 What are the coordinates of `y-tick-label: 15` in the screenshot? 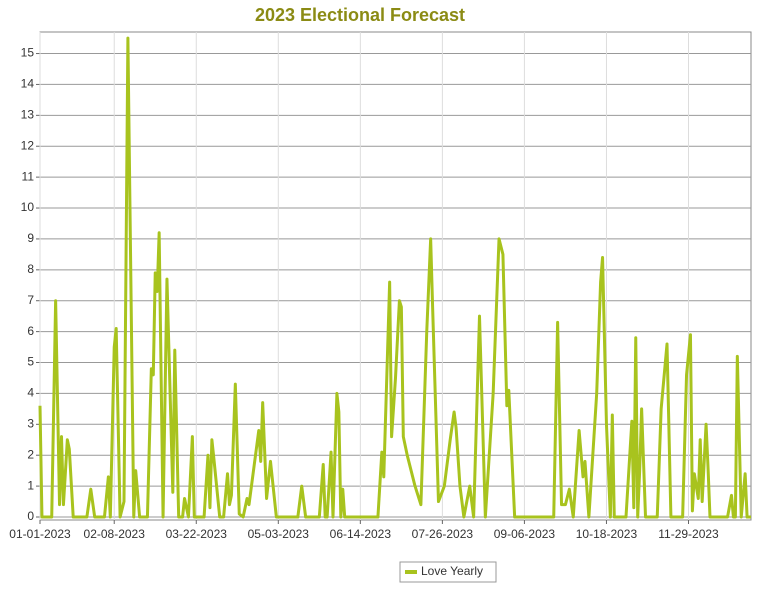 It's located at (28, 53).